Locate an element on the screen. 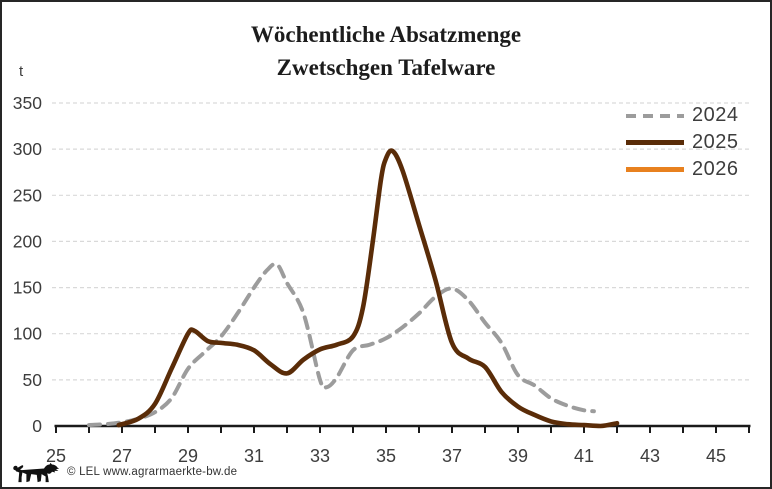 This screenshot has height=489, width=772. y-axis-tick-label: 50 is located at coordinates (33, 380).